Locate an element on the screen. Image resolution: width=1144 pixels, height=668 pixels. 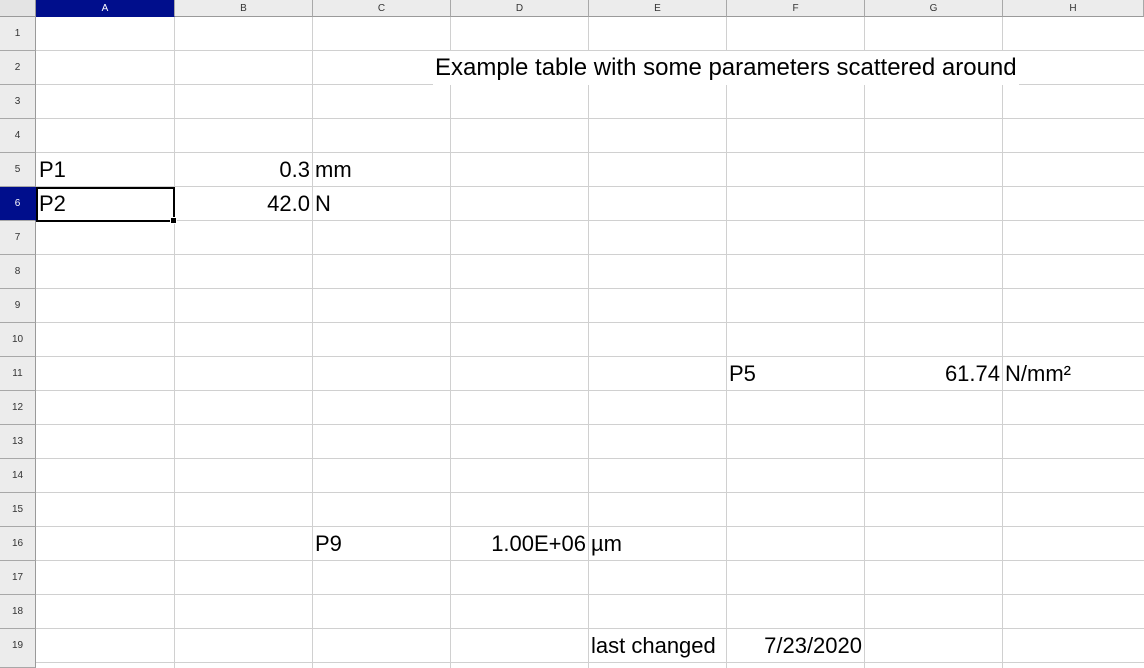
cell-b5: 0.3 is located at coordinates (294, 169).